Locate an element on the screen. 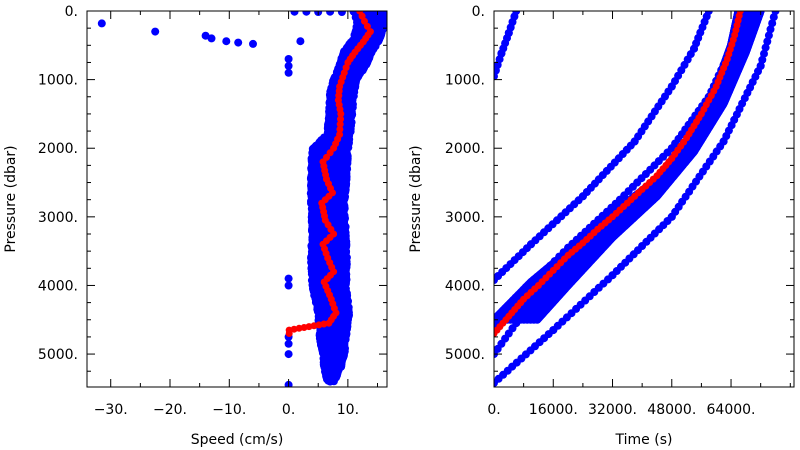 The width and height of the screenshot is (800, 450). speed-y-axis-label: Pressure (dbar) is located at coordinates (11, 198).